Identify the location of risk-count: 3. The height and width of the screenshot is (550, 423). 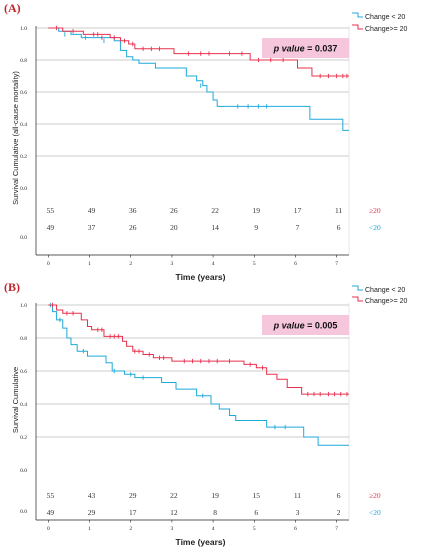
(298, 512).